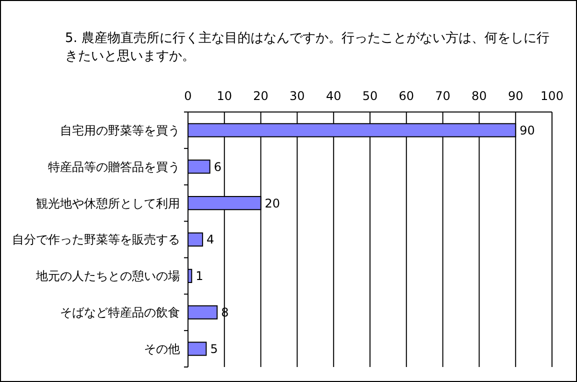 Image resolution: width=577 pixels, height=382 pixels. What do you see at coordinates (479, 96) in the screenshot?
I see `x-tick-label: 80` at bounding box center [479, 96].